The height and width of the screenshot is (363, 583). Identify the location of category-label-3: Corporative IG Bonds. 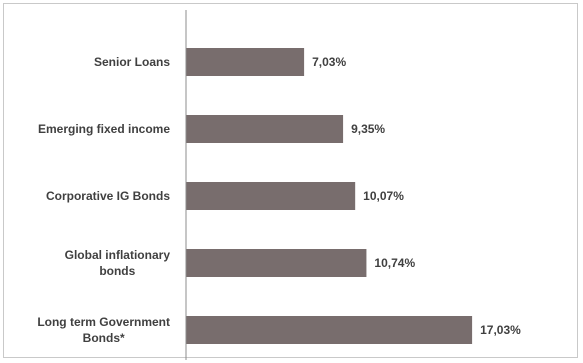
(108, 196).